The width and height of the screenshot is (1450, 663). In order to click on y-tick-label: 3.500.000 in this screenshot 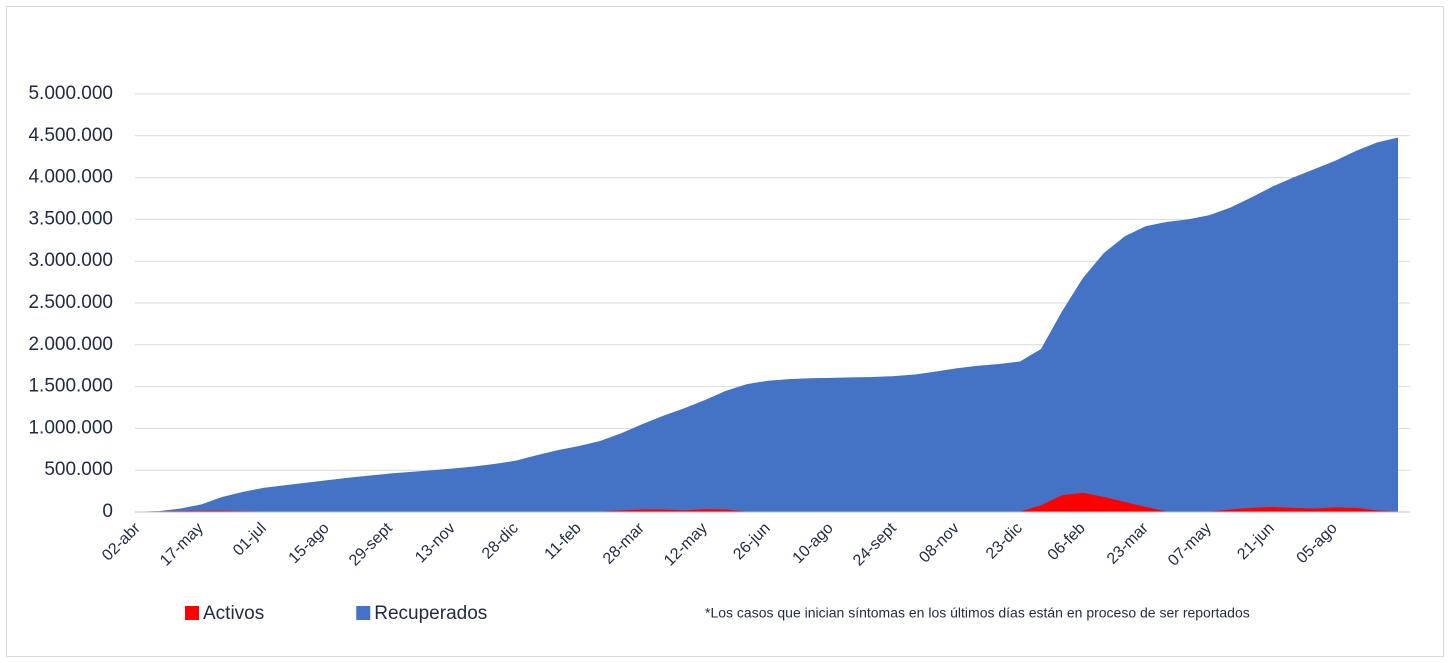, I will do `click(70, 218)`.